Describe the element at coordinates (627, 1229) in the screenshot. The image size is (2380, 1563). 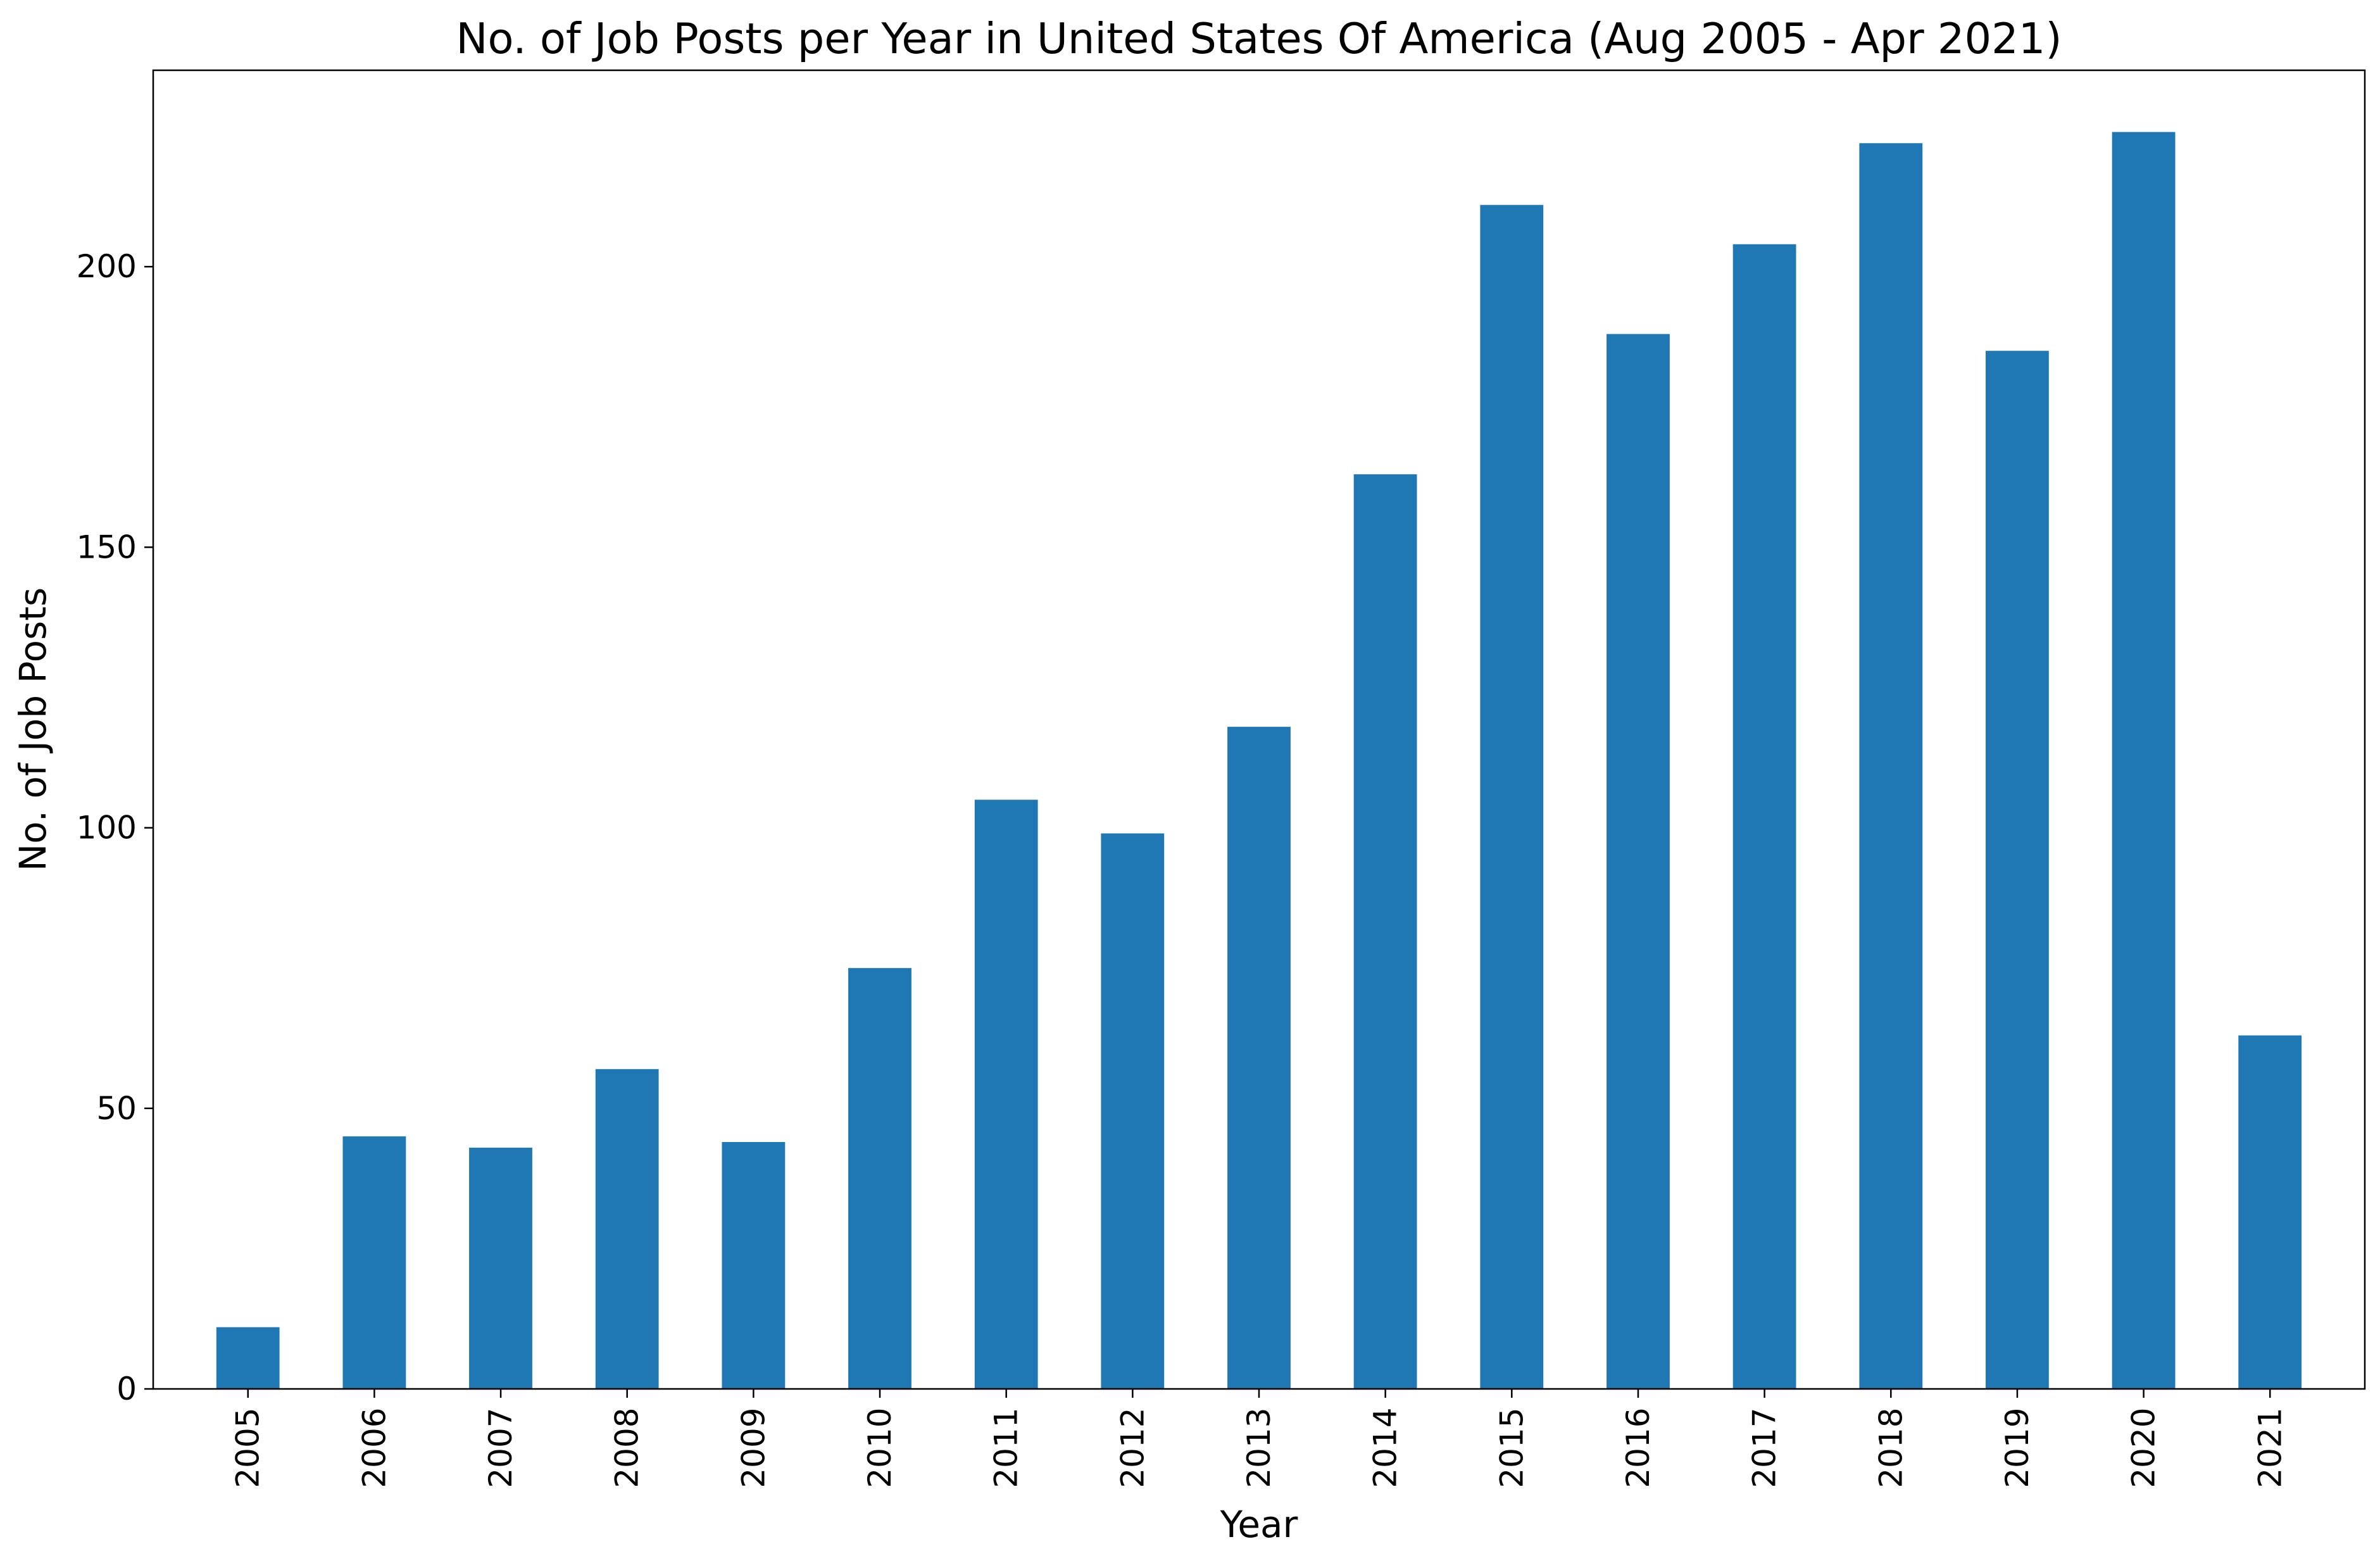
I see `bar-2008` at that location.